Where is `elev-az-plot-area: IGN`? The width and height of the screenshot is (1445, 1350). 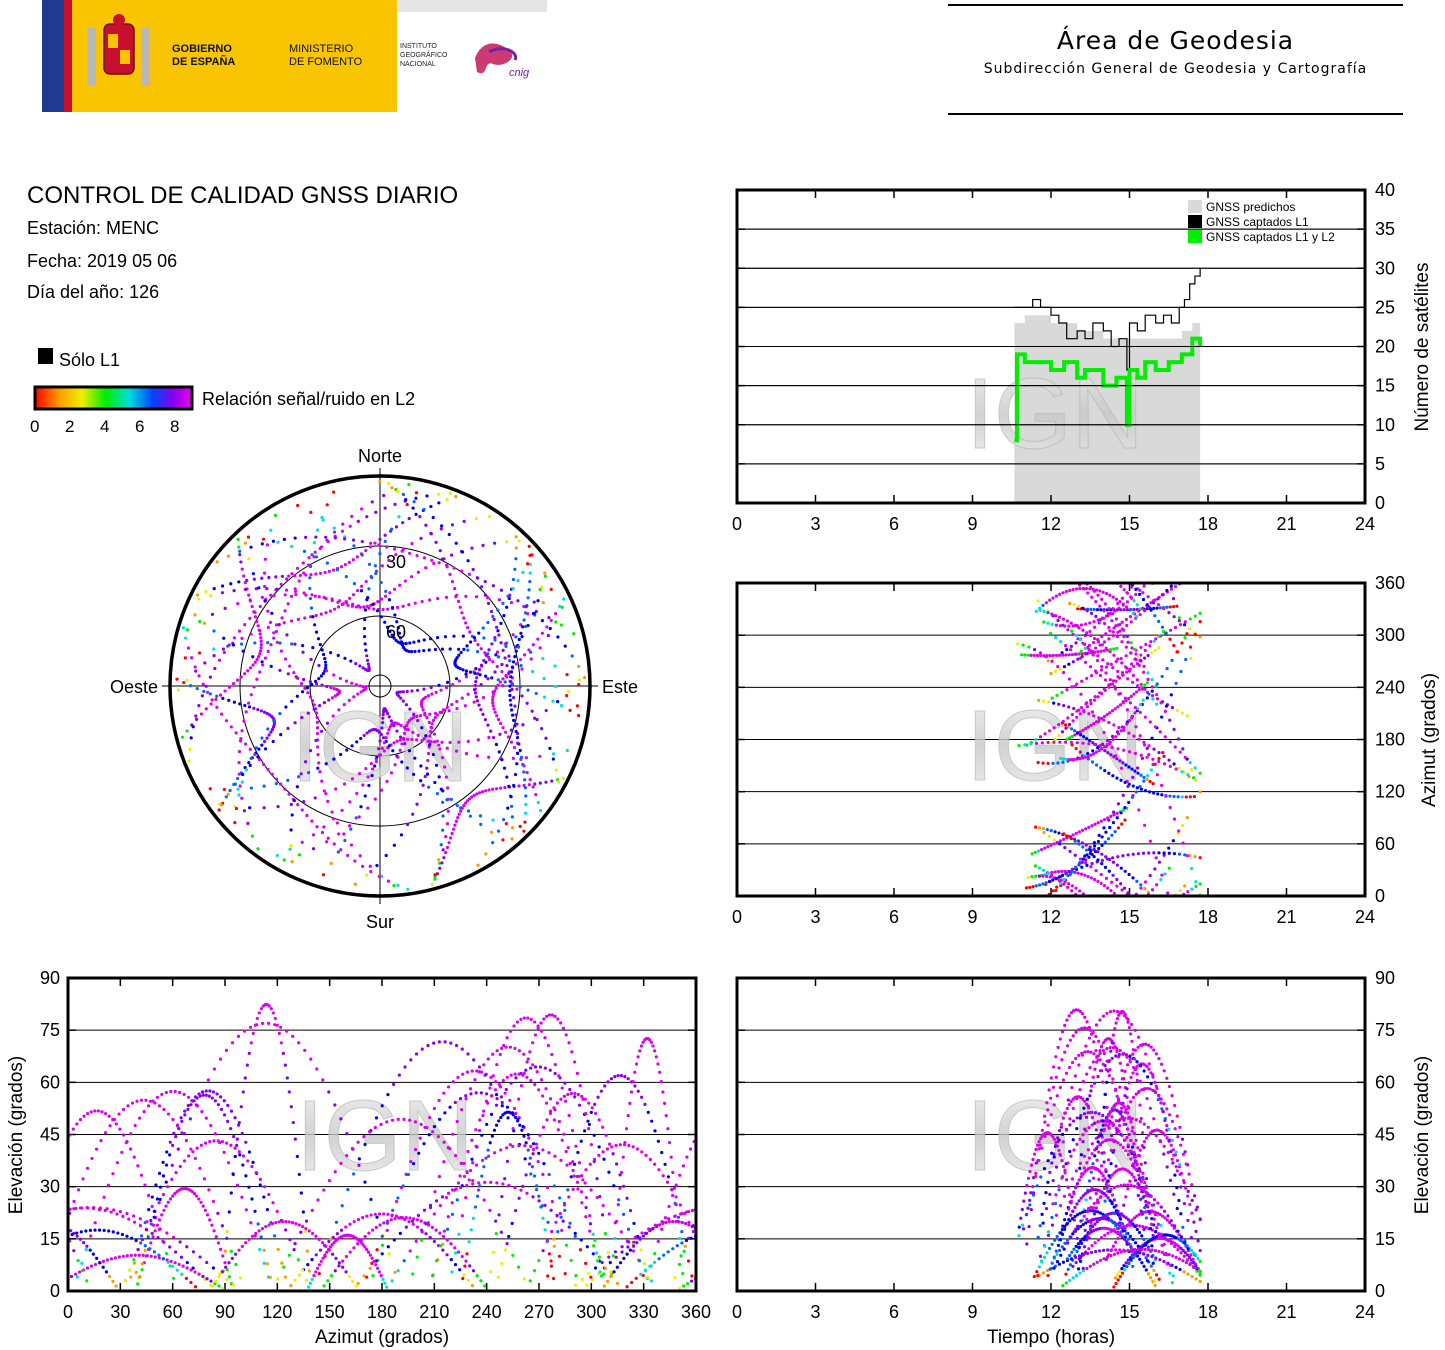 elev-az-plot-area: IGN is located at coordinates (382, 1146).